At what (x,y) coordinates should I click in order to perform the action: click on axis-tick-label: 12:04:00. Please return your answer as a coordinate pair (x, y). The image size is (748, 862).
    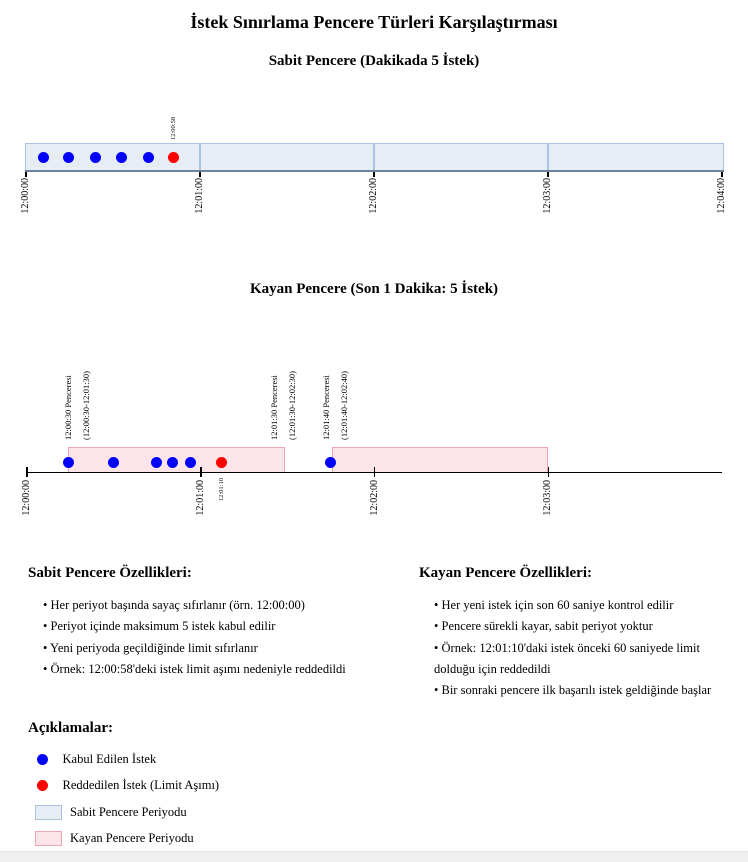
    Looking at the image, I should click on (721, 195).